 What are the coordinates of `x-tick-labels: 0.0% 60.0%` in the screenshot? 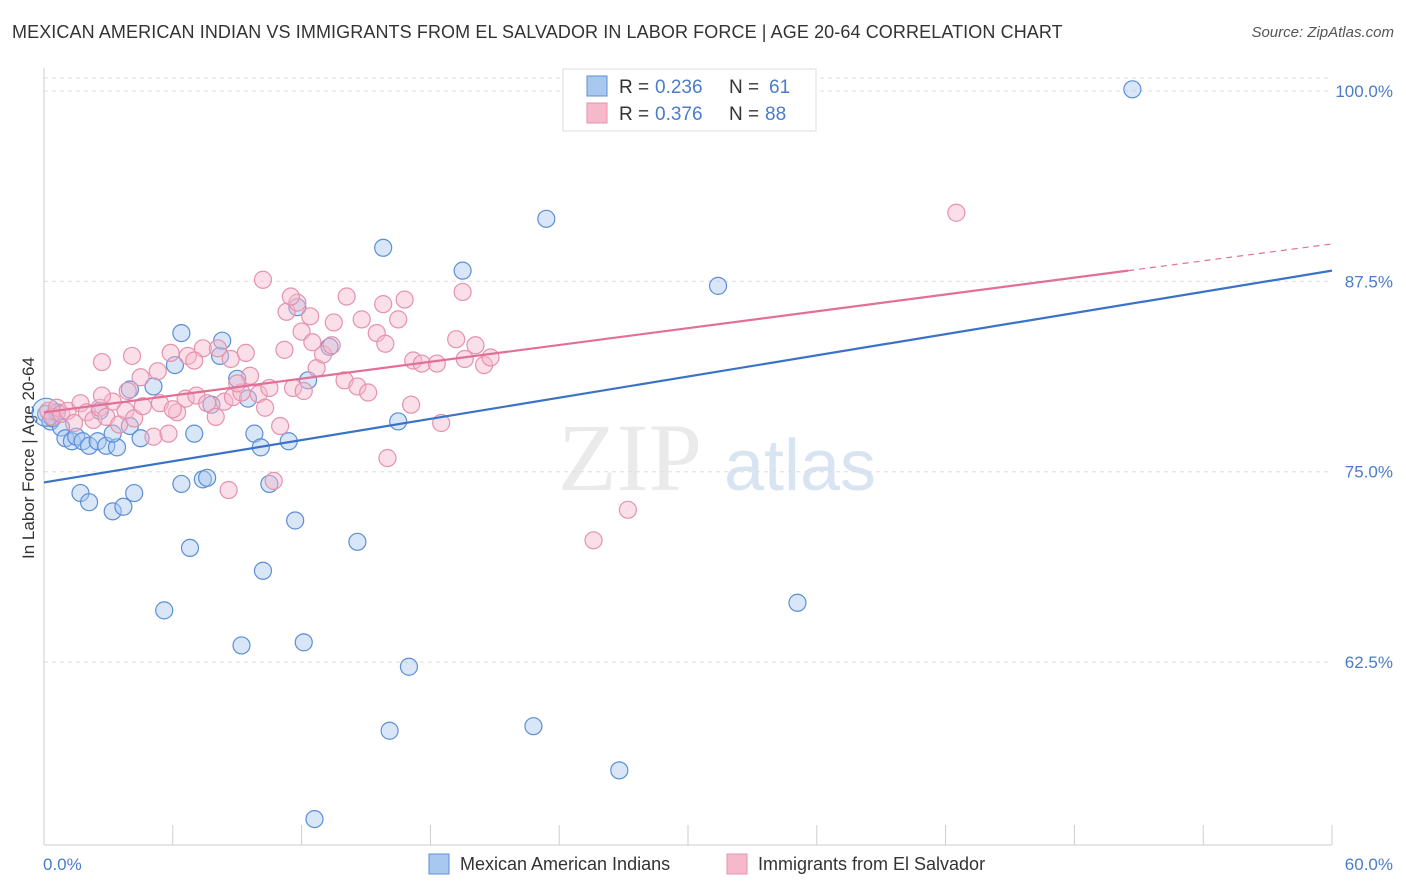 It's located at (718, 864).